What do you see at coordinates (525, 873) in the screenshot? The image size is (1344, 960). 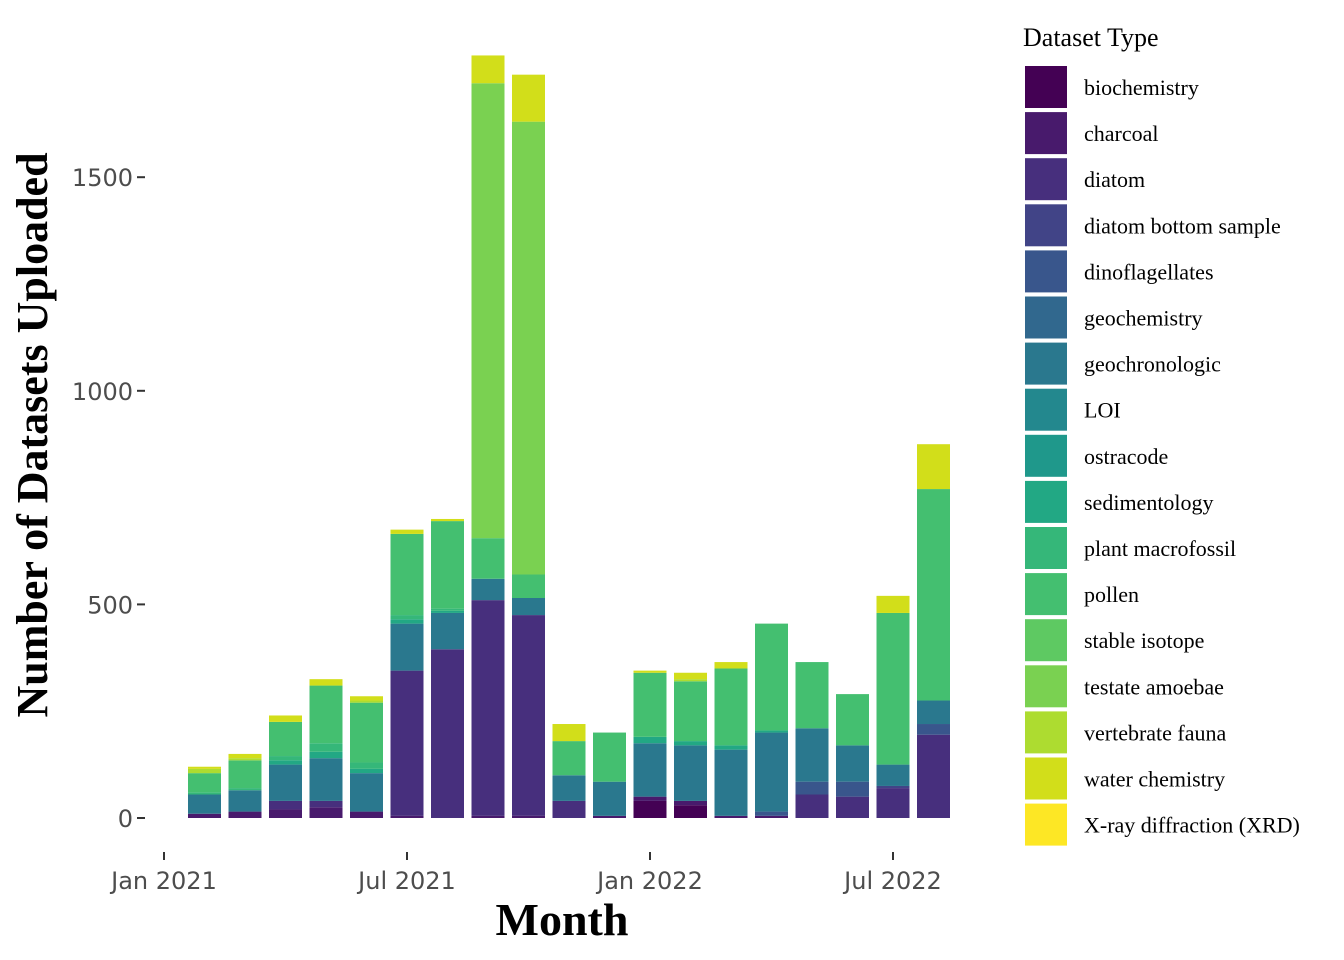 I see `x-axis: Jan 2021 Jul 2021 Jan 2022 Jul 2022` at bounding box center [525, 873].